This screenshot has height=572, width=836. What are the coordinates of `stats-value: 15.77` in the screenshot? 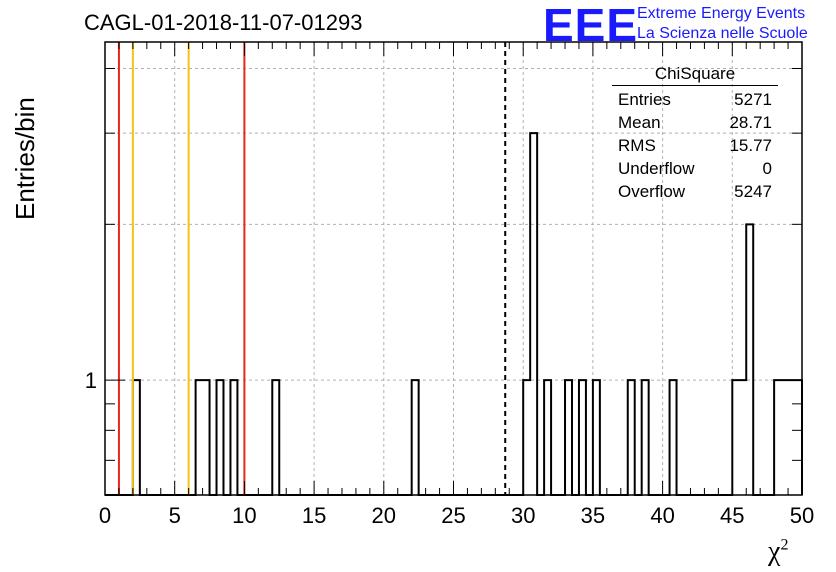 It's located at (750, 145).